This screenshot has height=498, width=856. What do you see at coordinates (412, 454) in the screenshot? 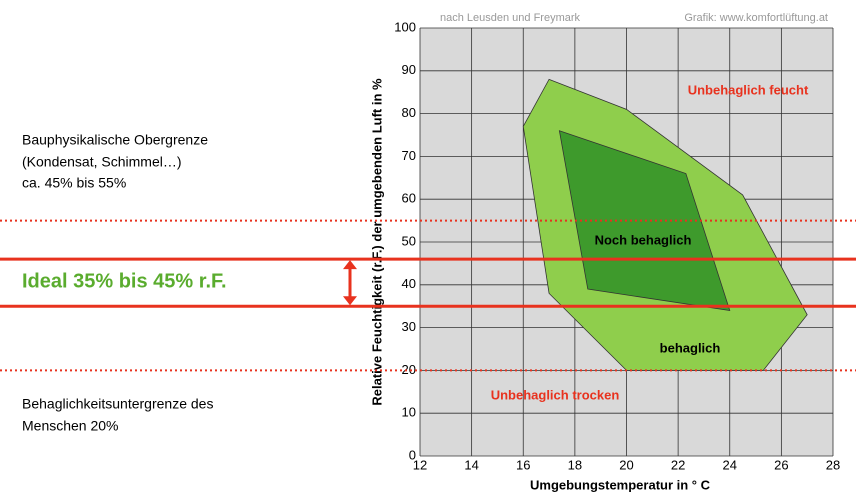
I see `y-tick-label: 0` at bounding box center [412, 454].